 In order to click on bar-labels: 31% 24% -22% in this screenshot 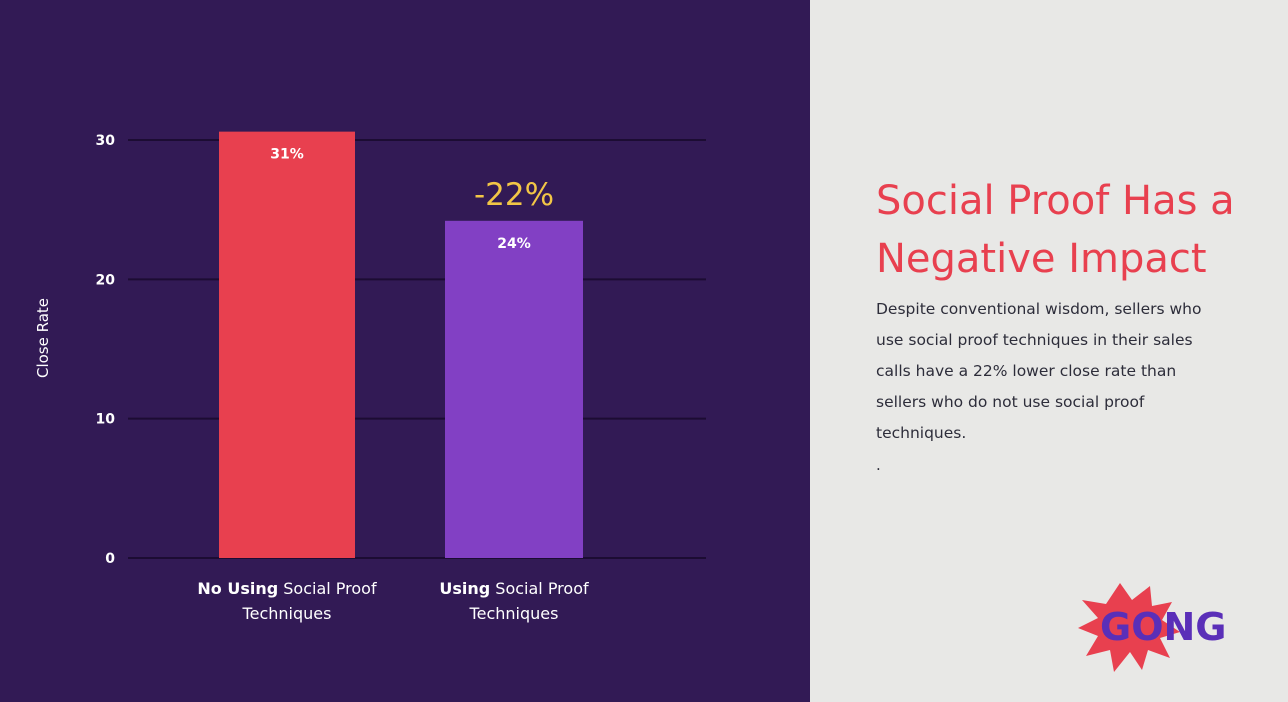, I will do `click(412, 199)`.